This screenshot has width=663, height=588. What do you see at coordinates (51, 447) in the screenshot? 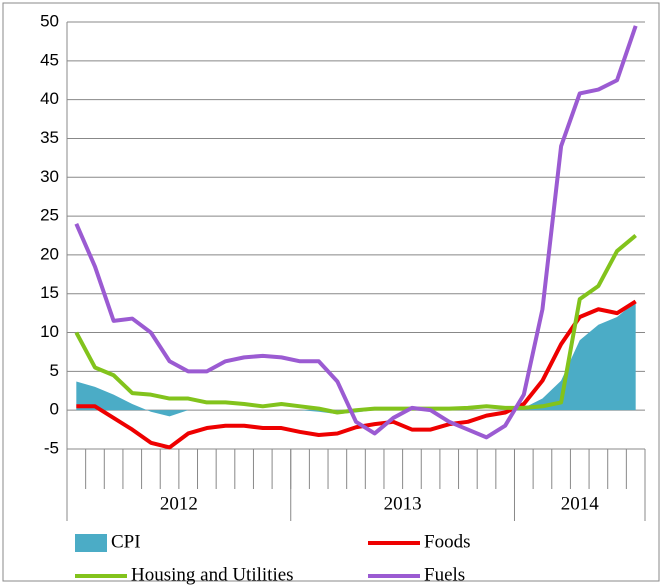
I see `y-tick-label: -5` at bounding box center [51, 447].